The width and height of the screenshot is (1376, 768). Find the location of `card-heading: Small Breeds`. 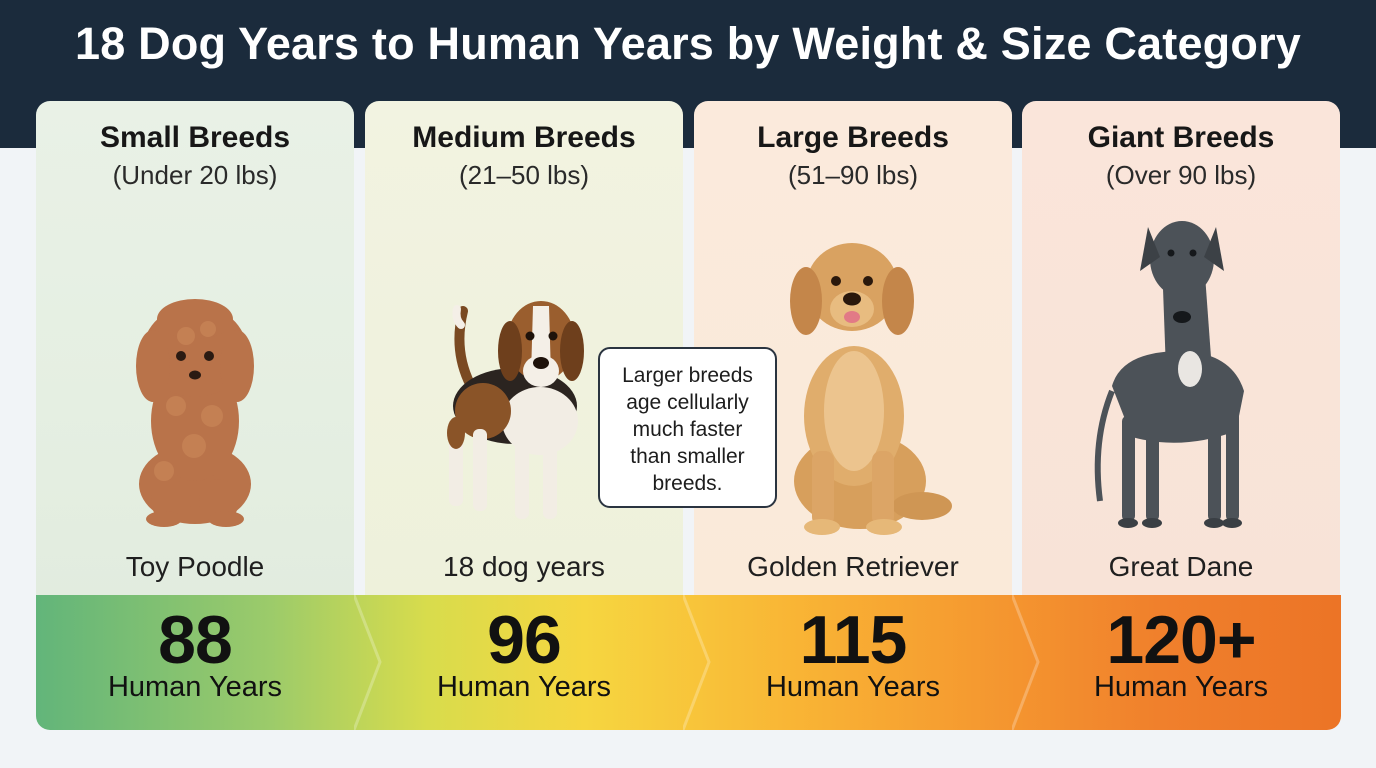

card-heading: Small Breeds is located at coordinates (195, 137).